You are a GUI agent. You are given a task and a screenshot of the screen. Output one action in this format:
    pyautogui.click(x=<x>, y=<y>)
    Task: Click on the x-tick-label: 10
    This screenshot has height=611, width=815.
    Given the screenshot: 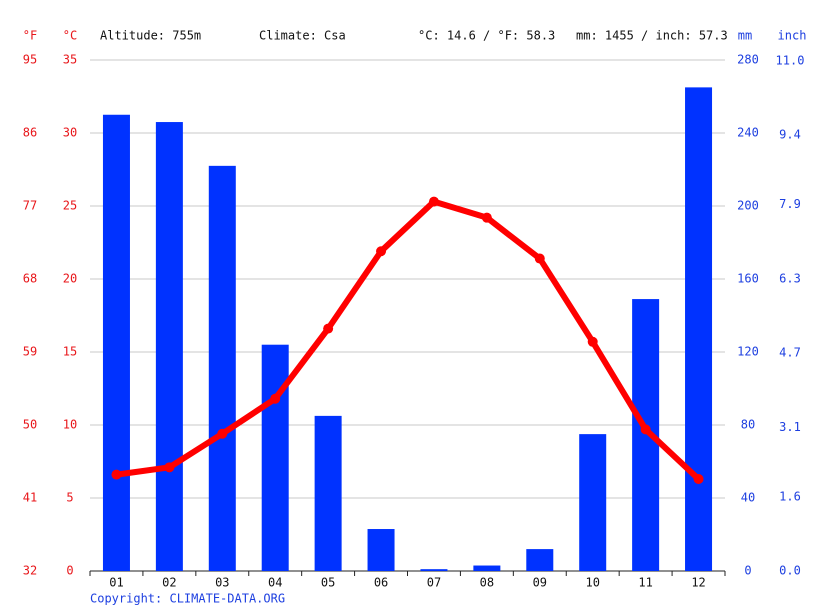 What is the action you would take?
    pyautogui.click(x=592, y=583)
    